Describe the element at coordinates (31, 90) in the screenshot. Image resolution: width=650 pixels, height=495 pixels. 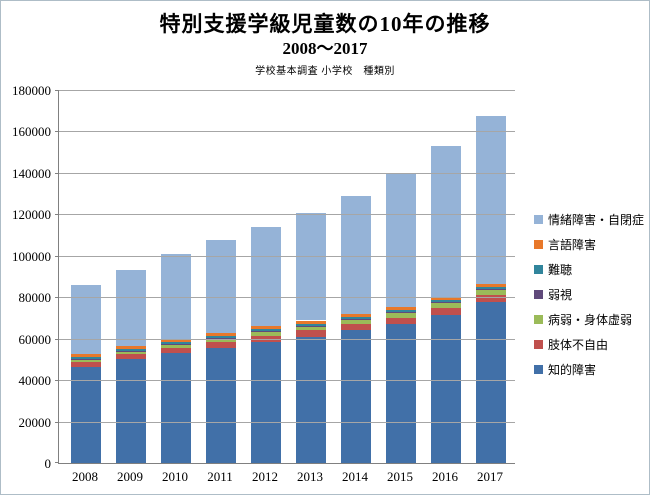
I see `y-axis-label: 180000` at that location.